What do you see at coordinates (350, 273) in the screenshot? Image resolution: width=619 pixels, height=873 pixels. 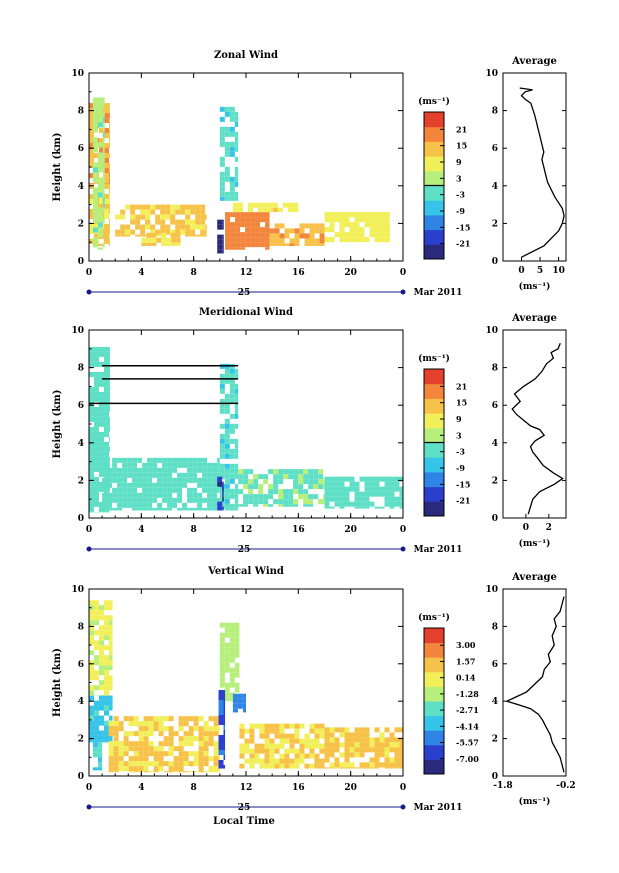 I see `x-tick-label: 20` at bounding box center [350, 273].